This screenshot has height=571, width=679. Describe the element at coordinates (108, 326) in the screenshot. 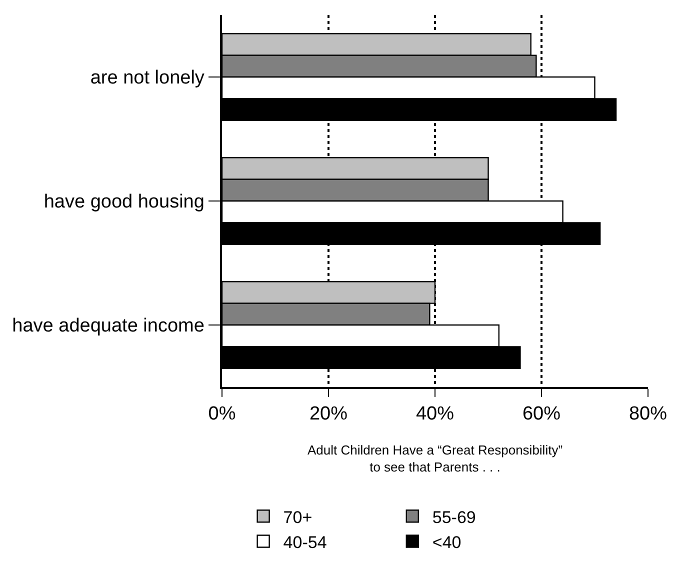

I see `y-tick-label: have adequate income` at that location.